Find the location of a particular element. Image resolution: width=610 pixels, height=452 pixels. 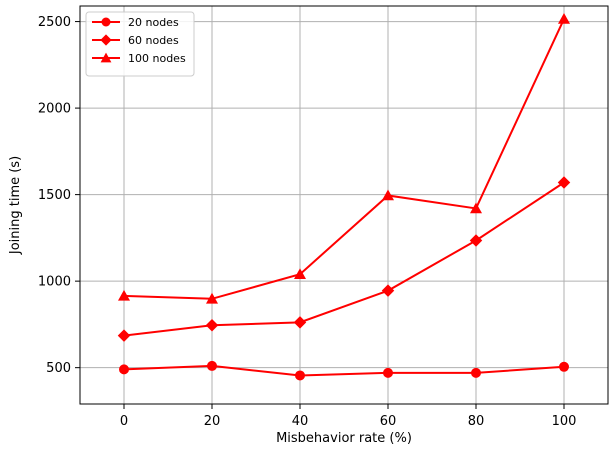

y-tick-label: 2000 is located at coordinates (54, 109).